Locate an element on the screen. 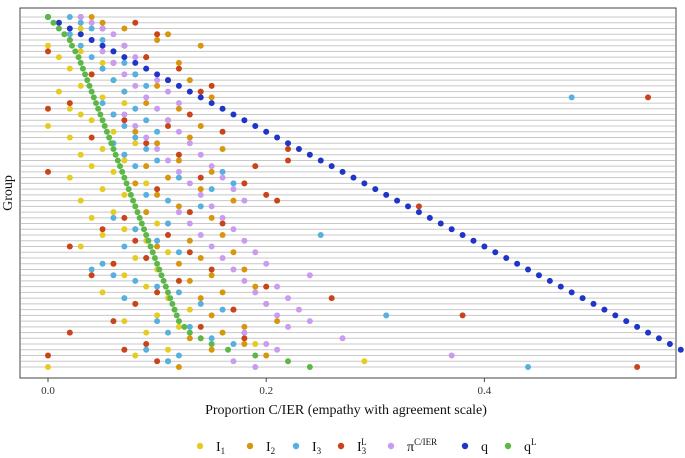 This screenshot has height=458, width=685. legend-marker is located at coordinates (465, 446).